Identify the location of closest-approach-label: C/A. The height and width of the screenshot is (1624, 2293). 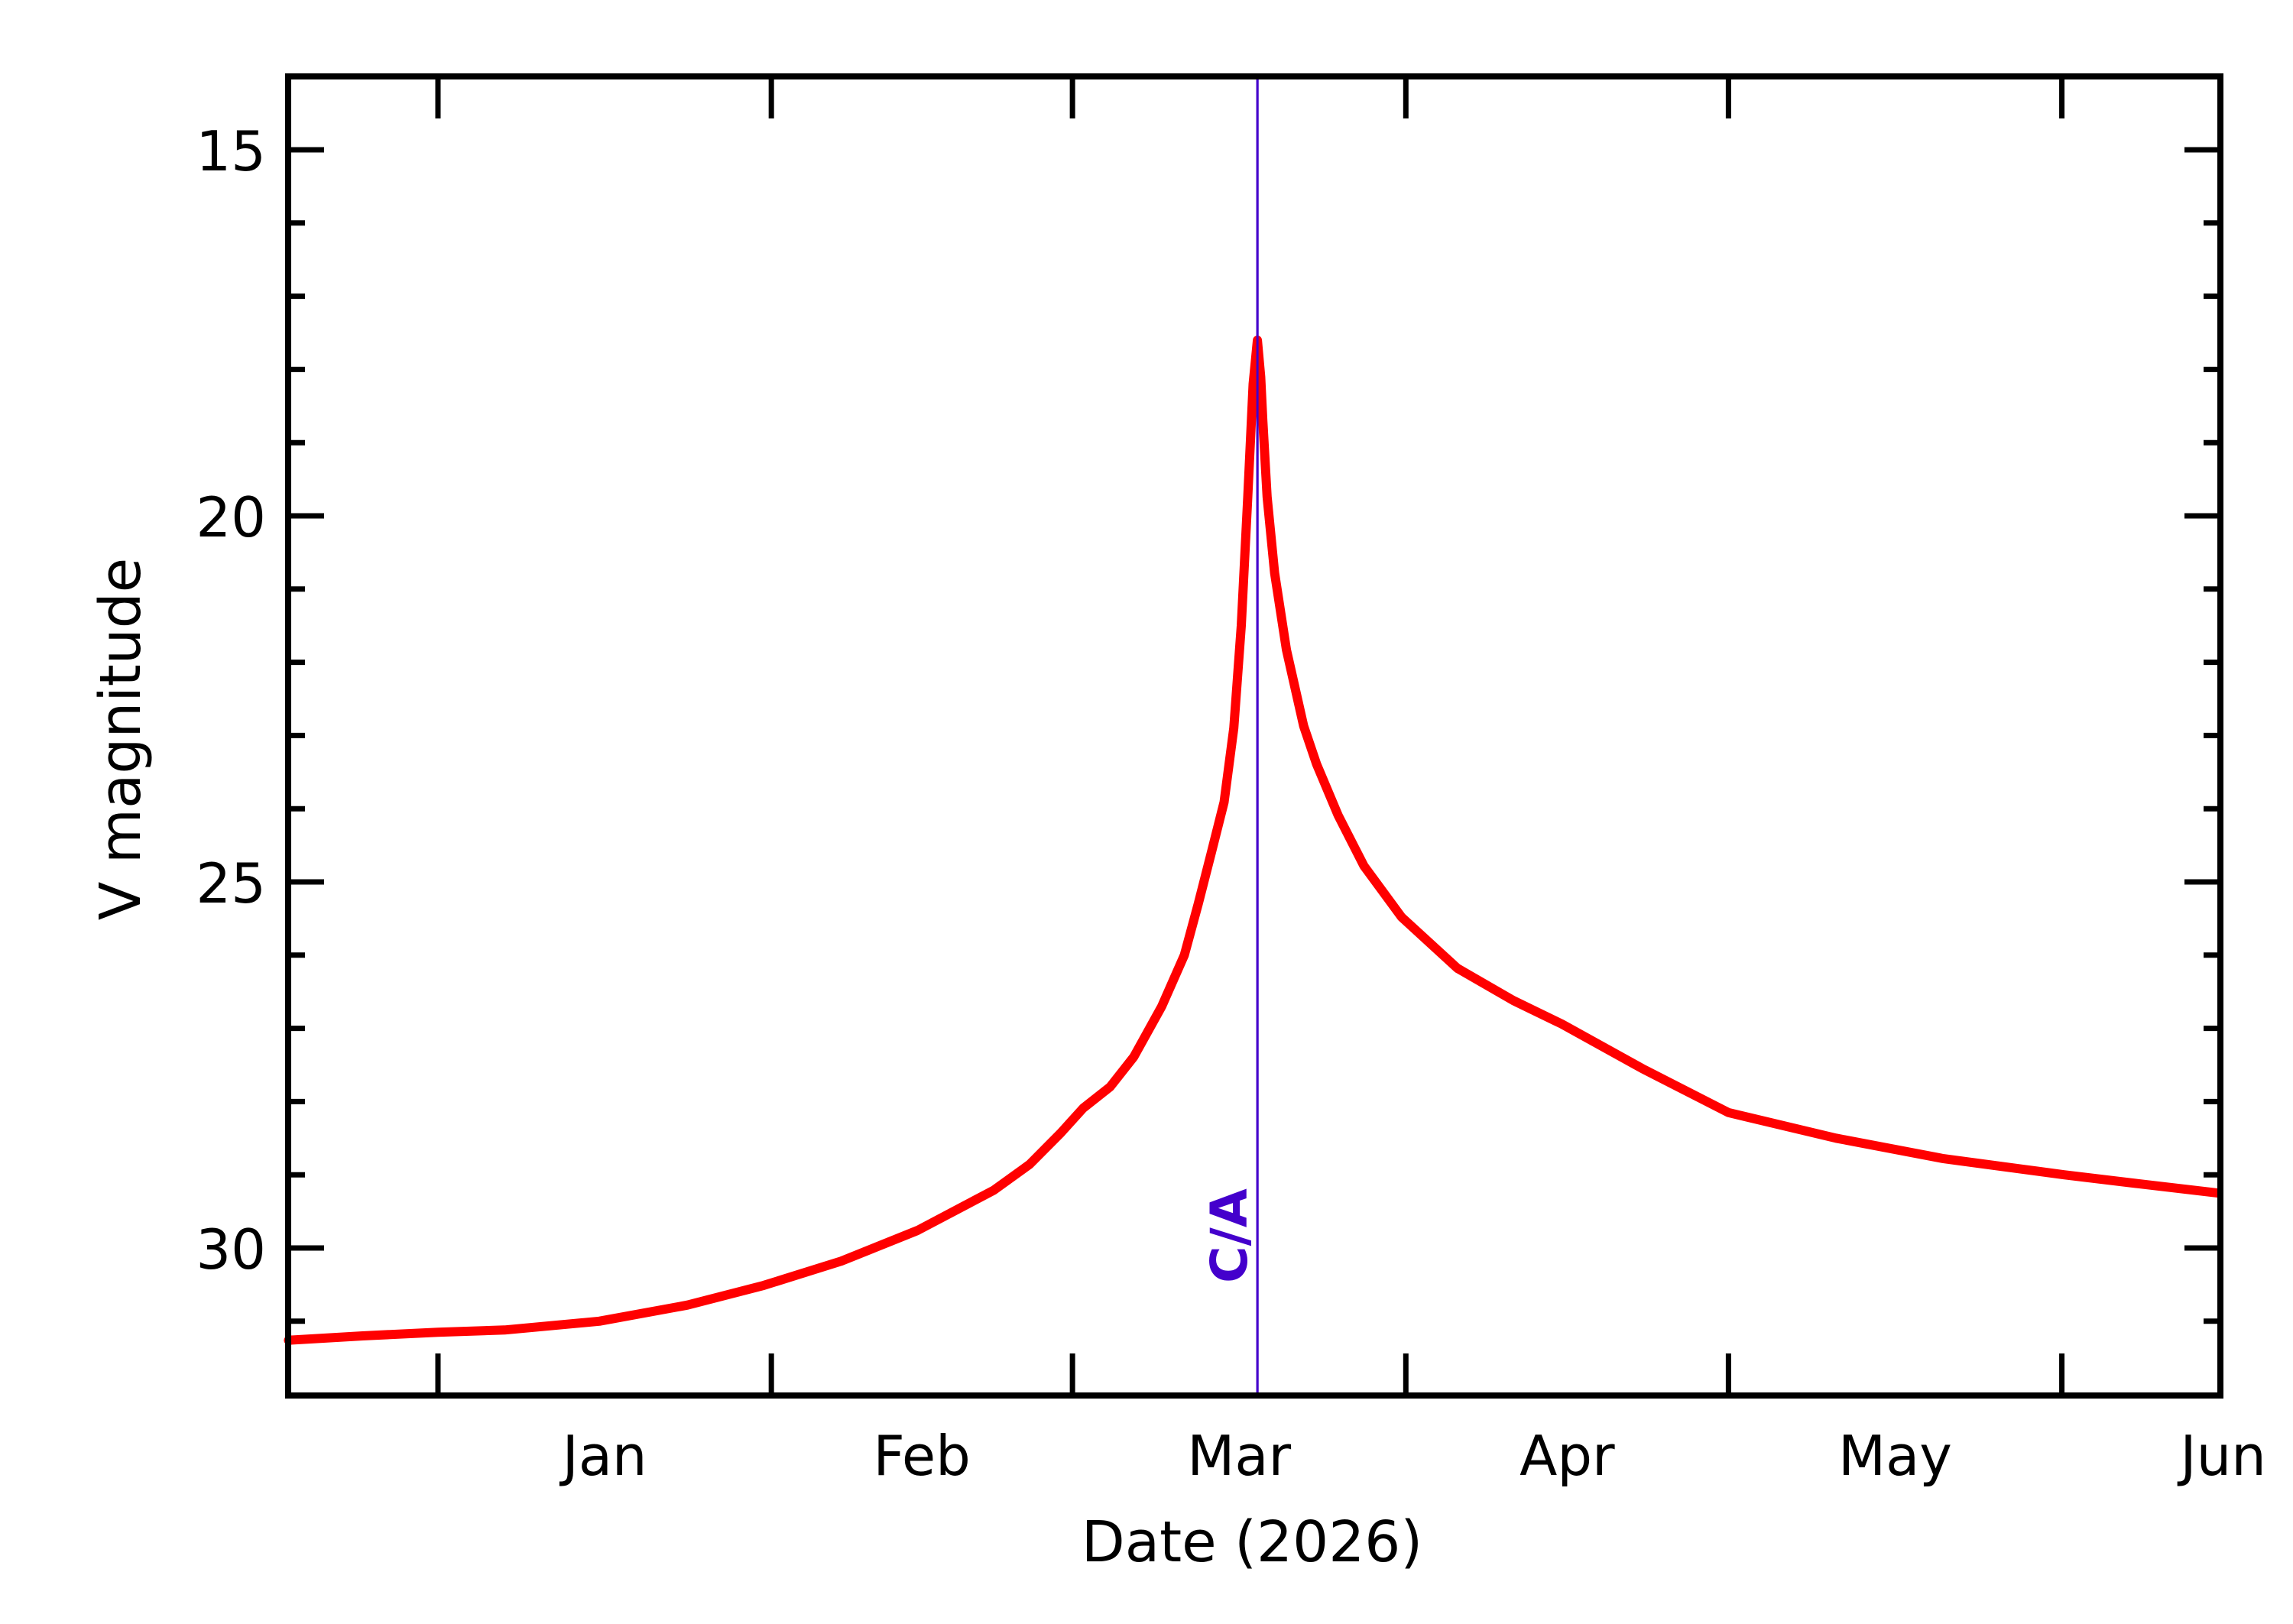
(1229, 1235).